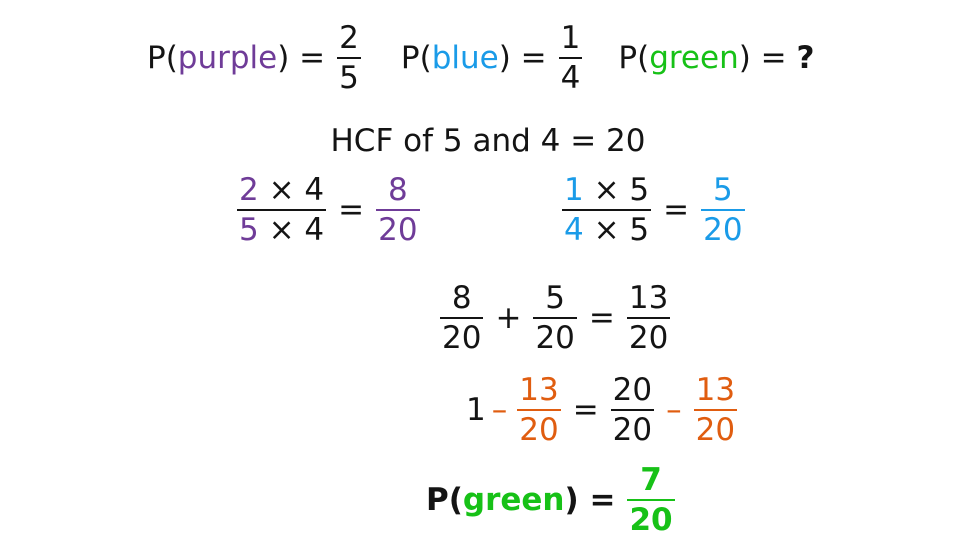 The height and width of the screenshot is (549, 976). What do you see at coordinates (716, 58) in the screenshot?
I see `p-green-label: P(green) = ?` at bounding box center [716, 58].